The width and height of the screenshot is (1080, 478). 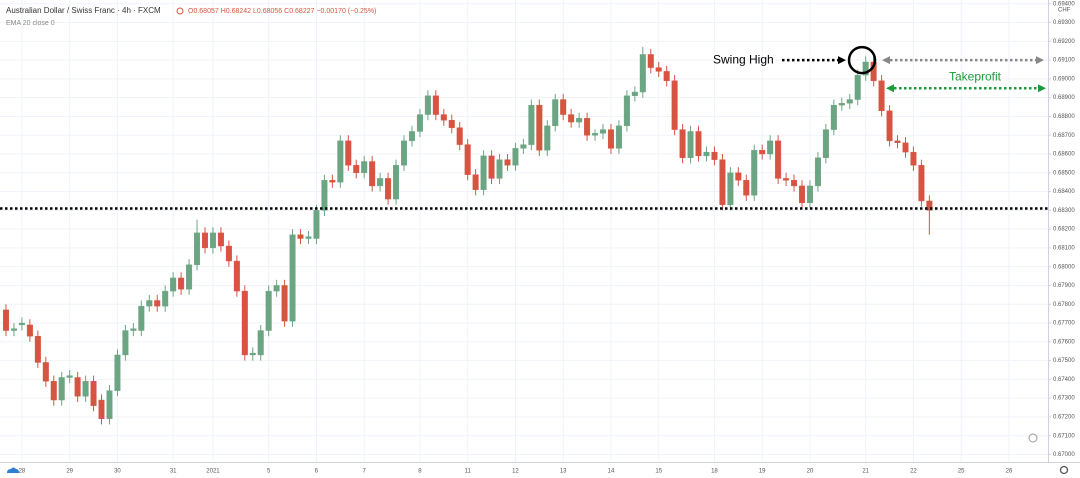 I want to click on x-tick-label: 19, so click(x=762, y=472).